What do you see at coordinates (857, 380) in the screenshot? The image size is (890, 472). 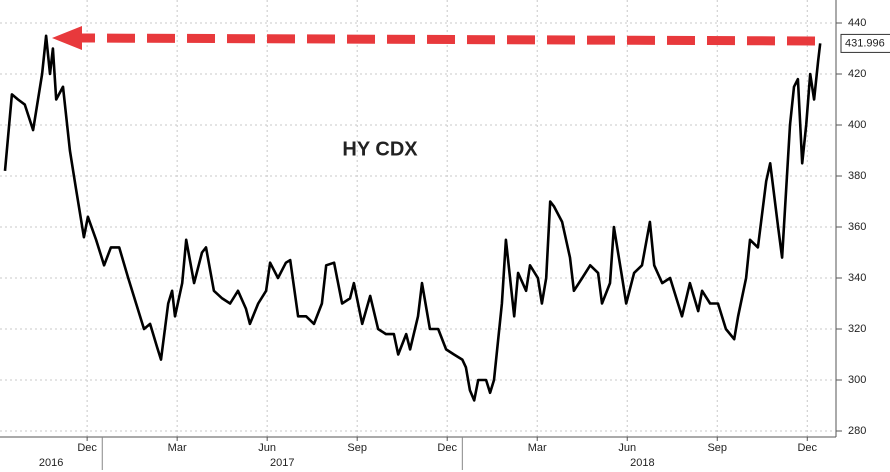 I see `y-tick-label: 300` at bounding box center [857, 380].